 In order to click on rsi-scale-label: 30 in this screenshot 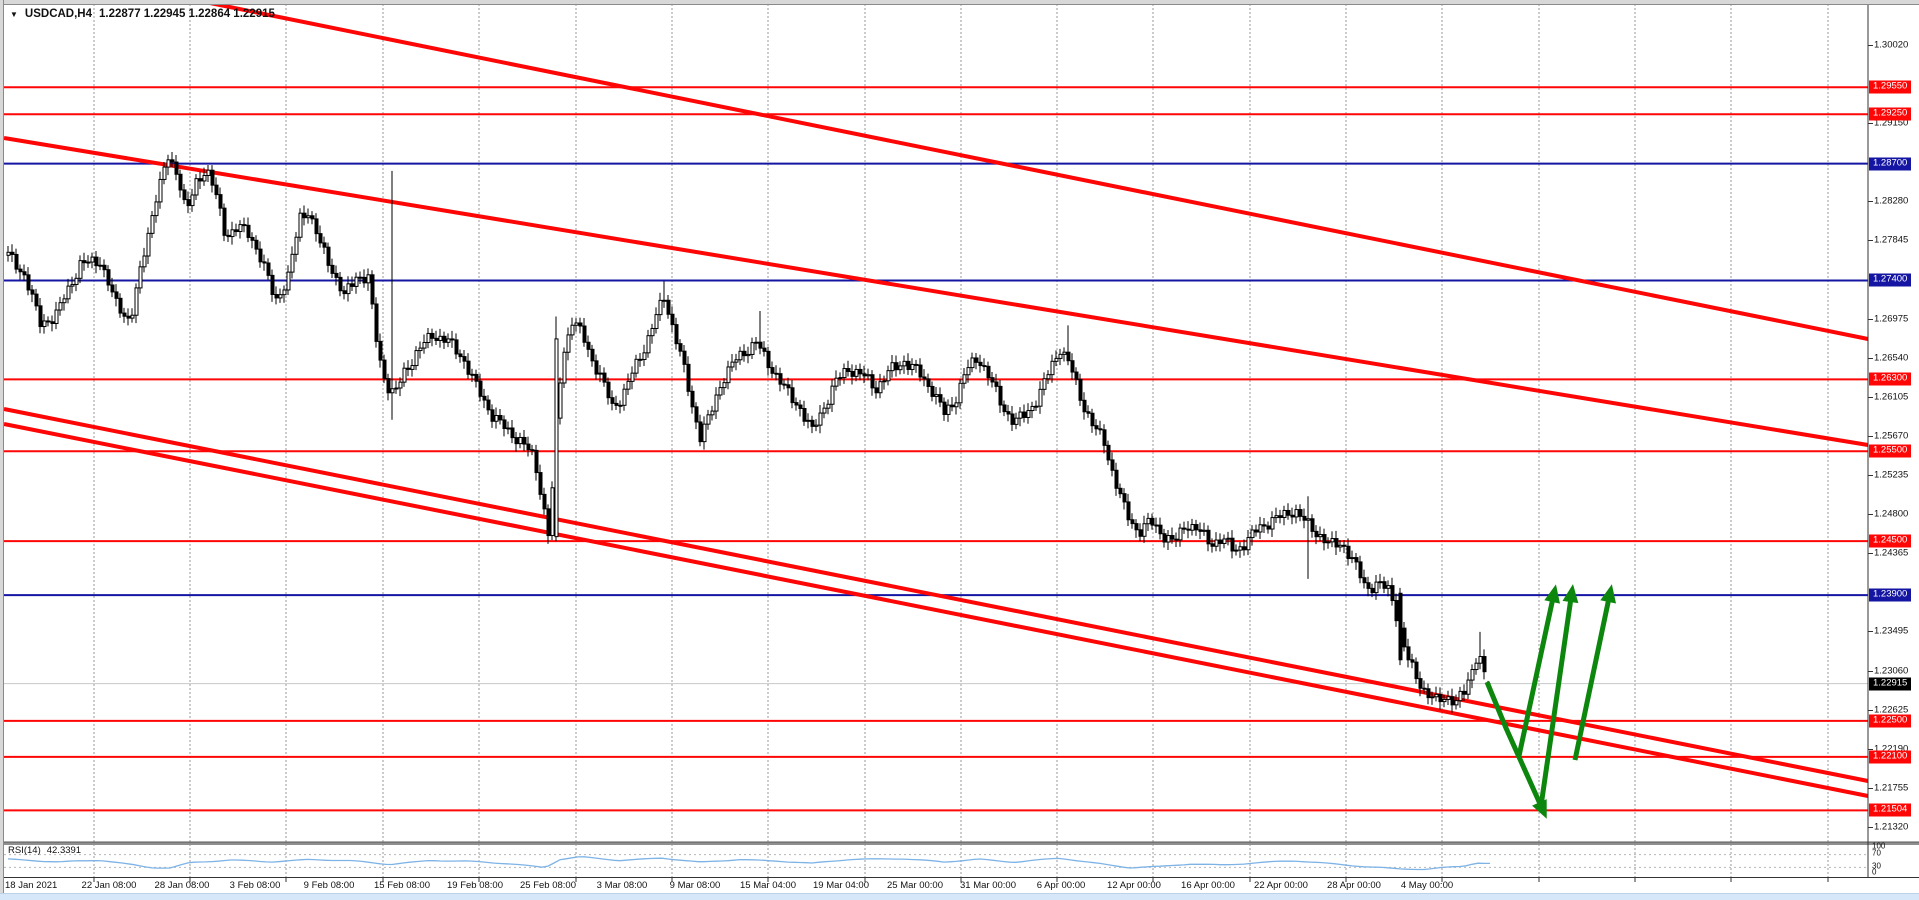, I will do `click(1876, 866)`.